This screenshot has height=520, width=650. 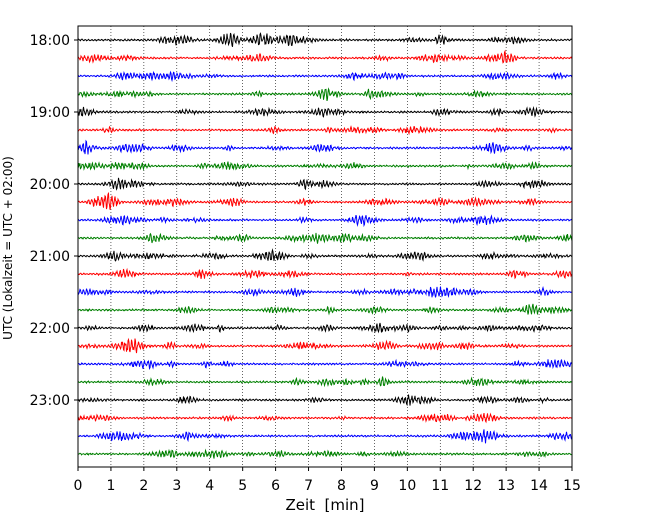 I want to click on y-tick-label: 20:00, so click(x=50, y=185).